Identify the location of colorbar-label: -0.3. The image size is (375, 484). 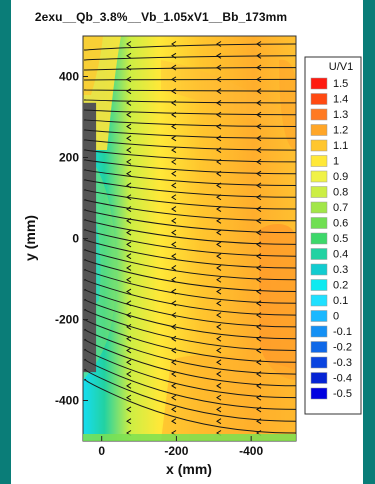
(342, 363).